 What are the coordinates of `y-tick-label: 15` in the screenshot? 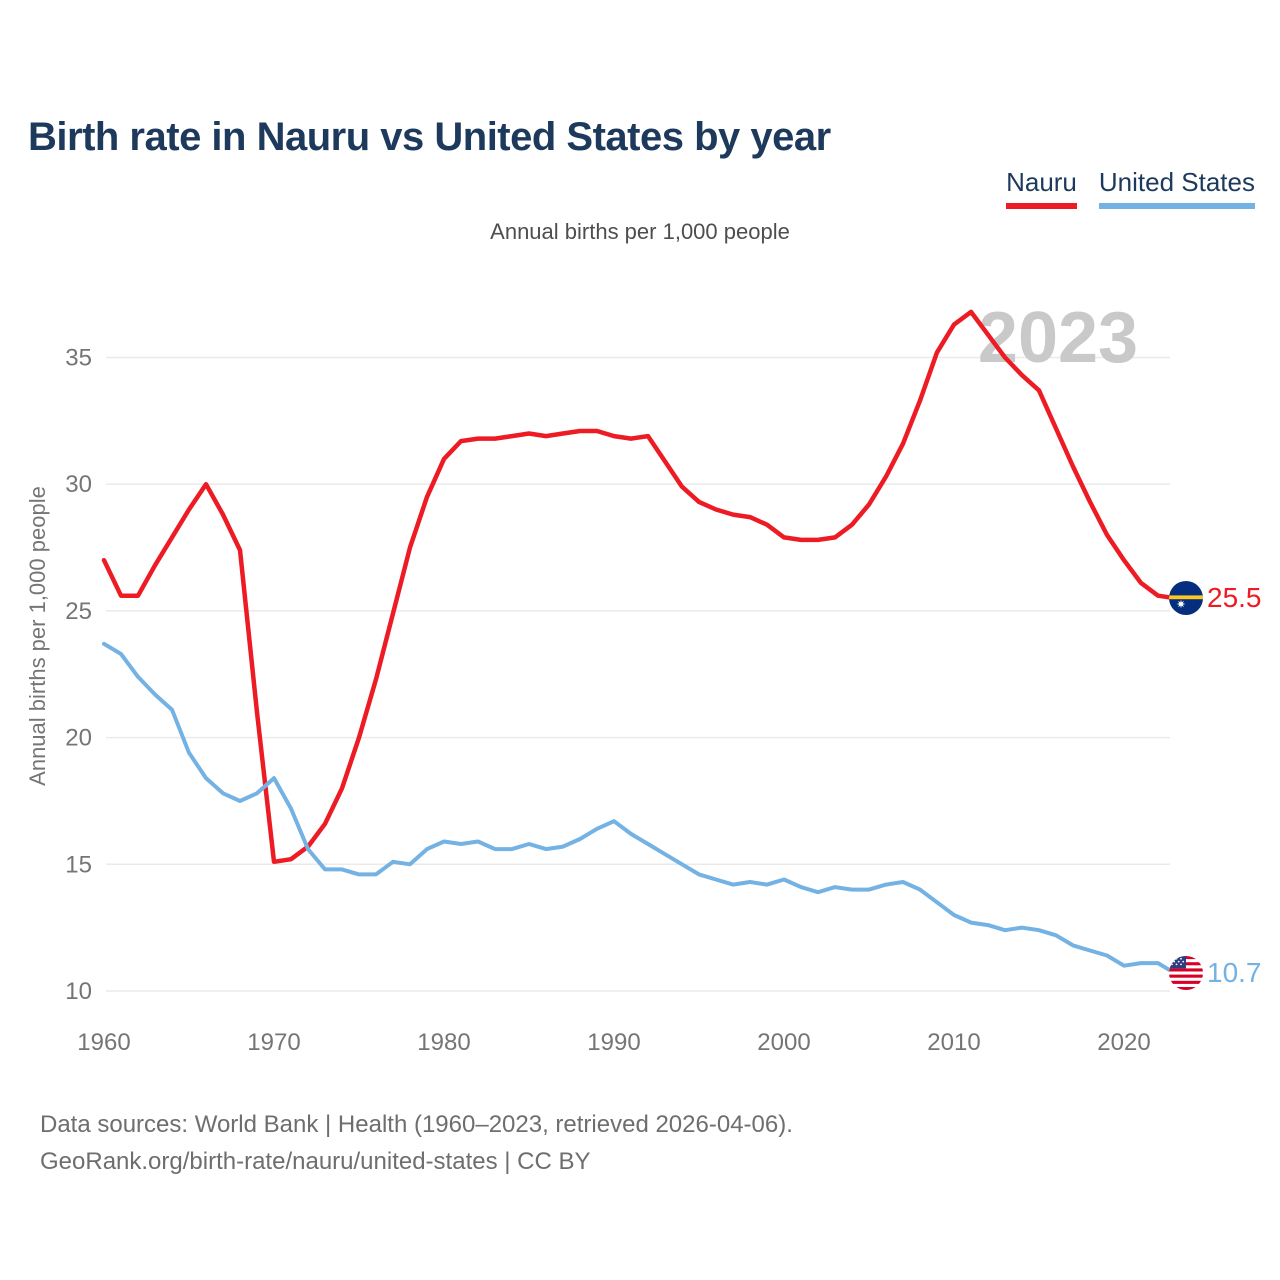 It's located at (78, 864).